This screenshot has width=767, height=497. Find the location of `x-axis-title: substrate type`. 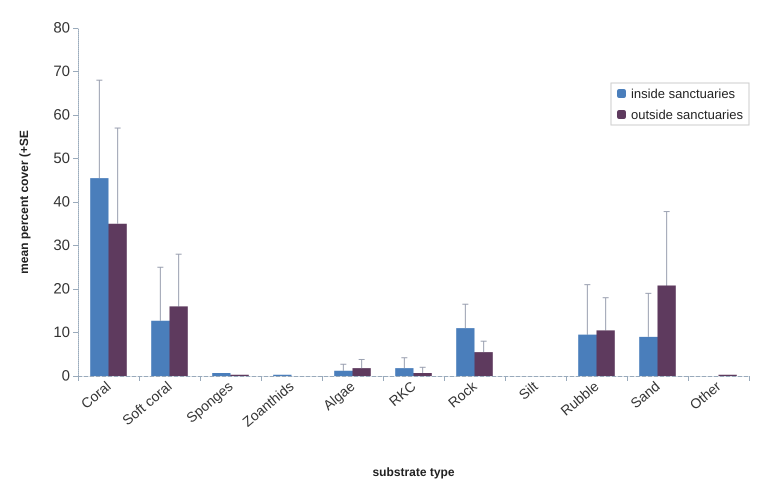

x-axis-title: substrate type is located at coordinates (413, 472).